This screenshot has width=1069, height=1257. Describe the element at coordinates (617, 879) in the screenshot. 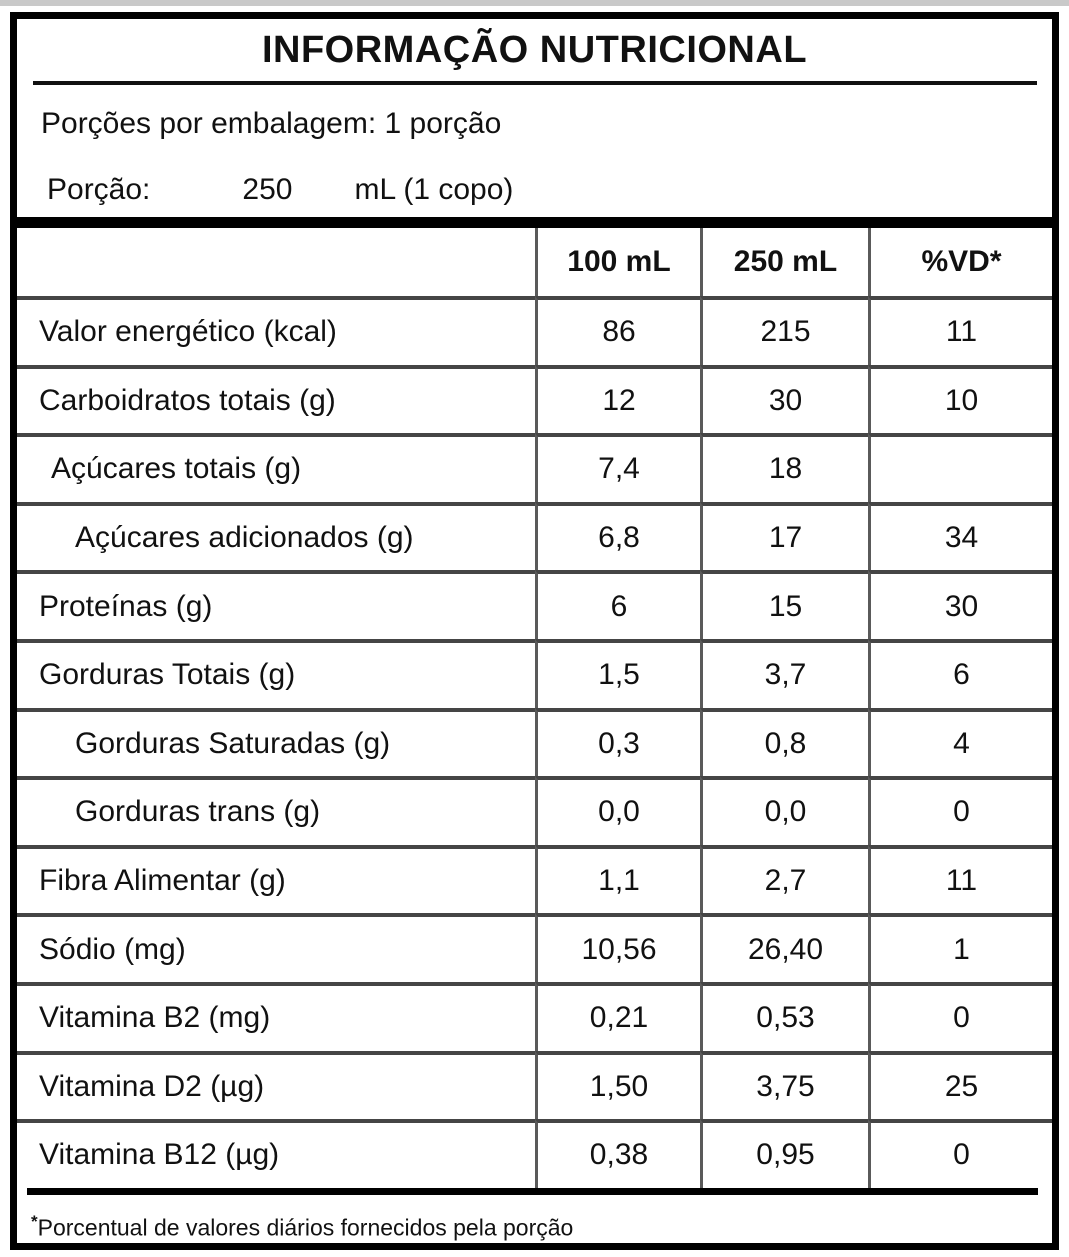

I see `row-value-100ml: 1,1` at that location.